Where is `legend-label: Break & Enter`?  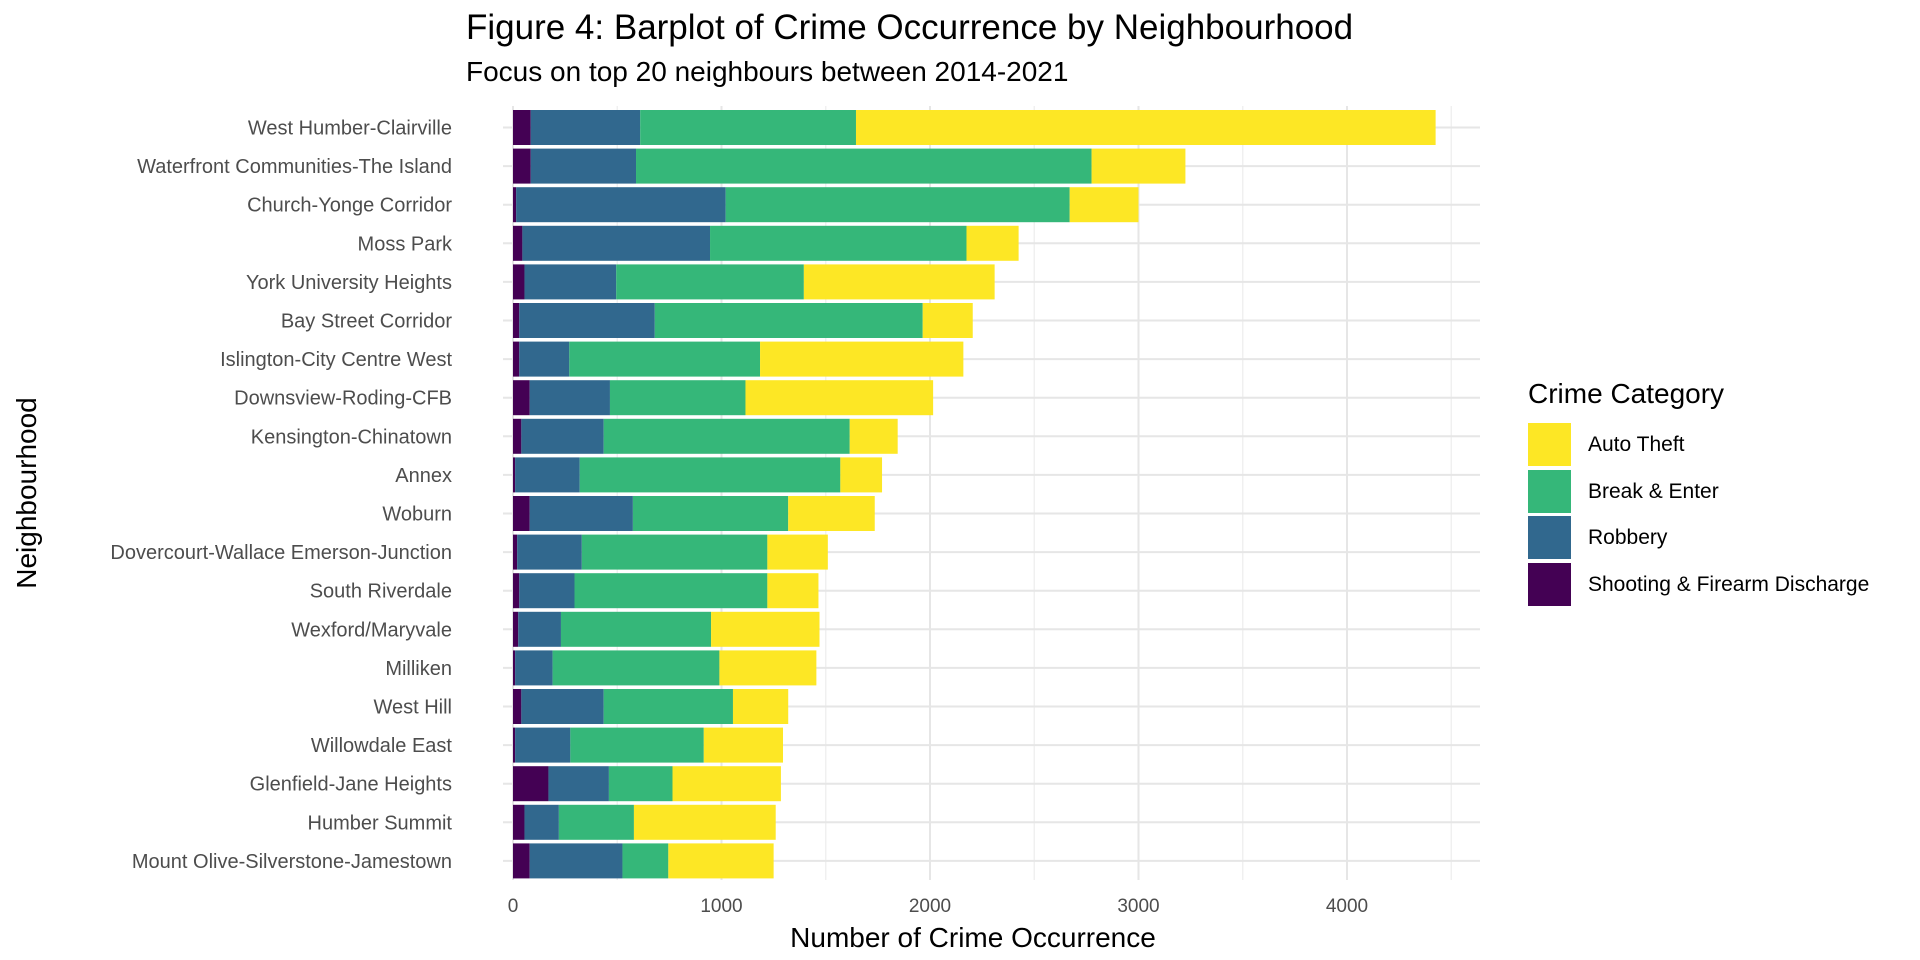 legend-label: Break & Enter is located at coordinates (1653, 491).